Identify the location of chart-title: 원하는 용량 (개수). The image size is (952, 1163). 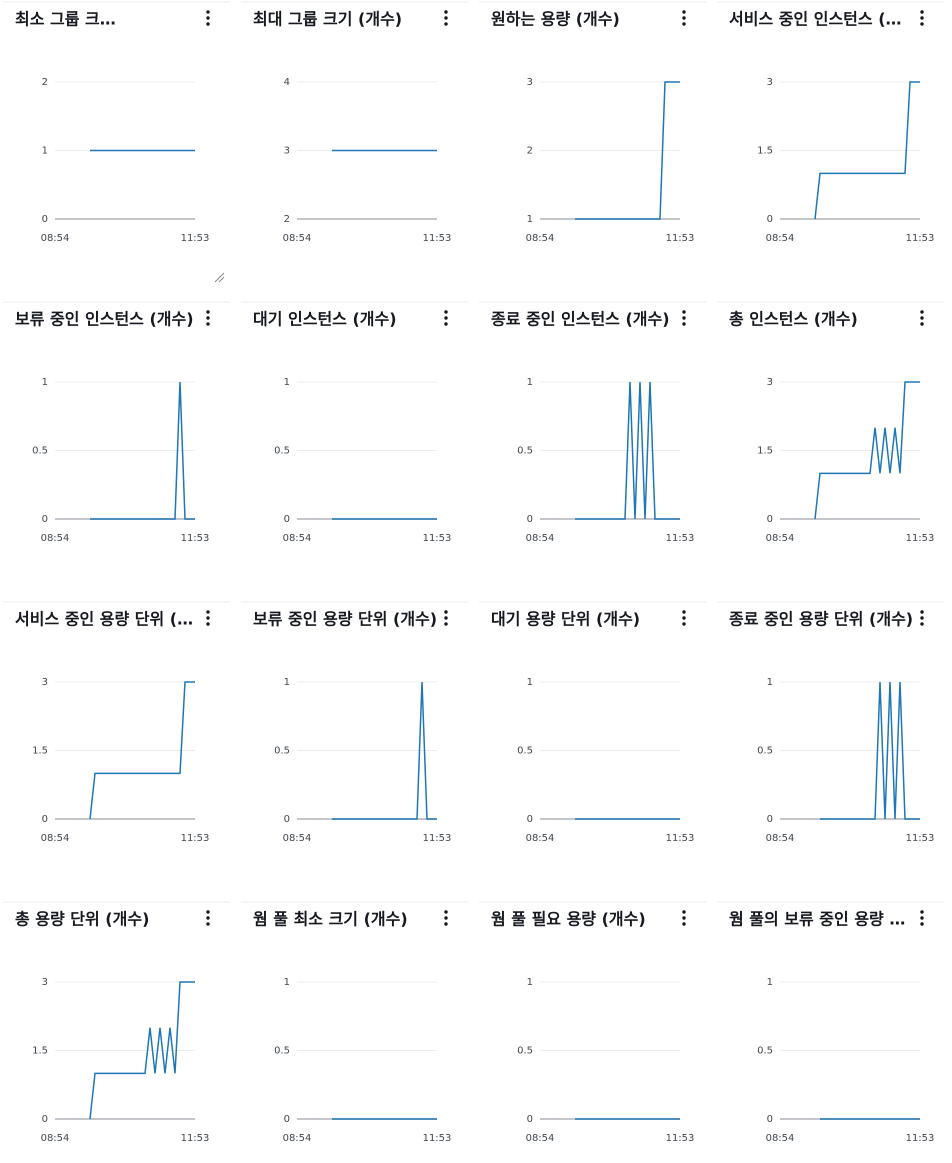
(555, 19).